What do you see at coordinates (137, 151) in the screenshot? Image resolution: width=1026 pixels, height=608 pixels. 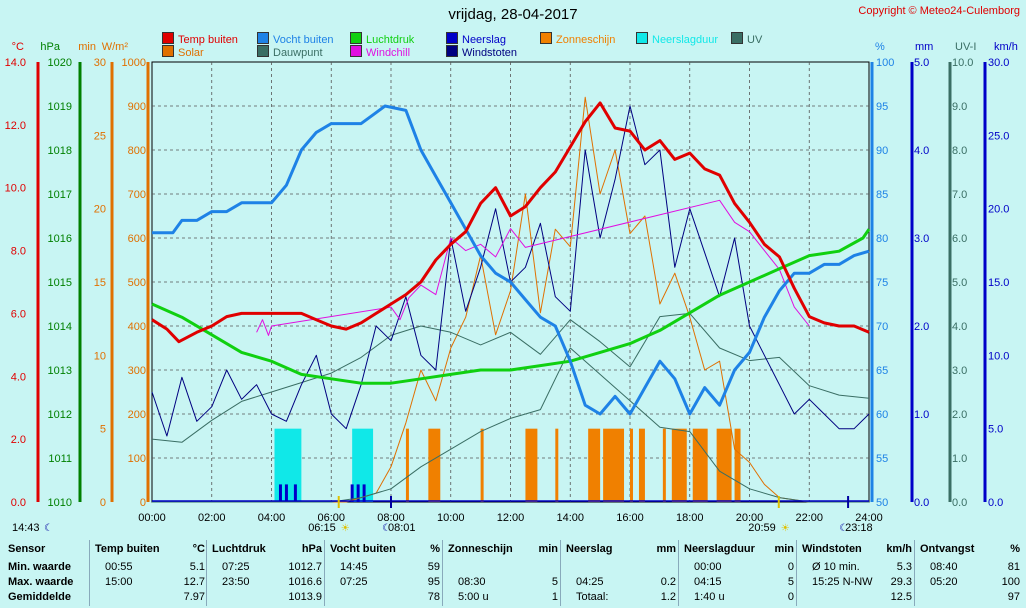 I see `solar-tick-label: 800` at bounding box center [137, 151].